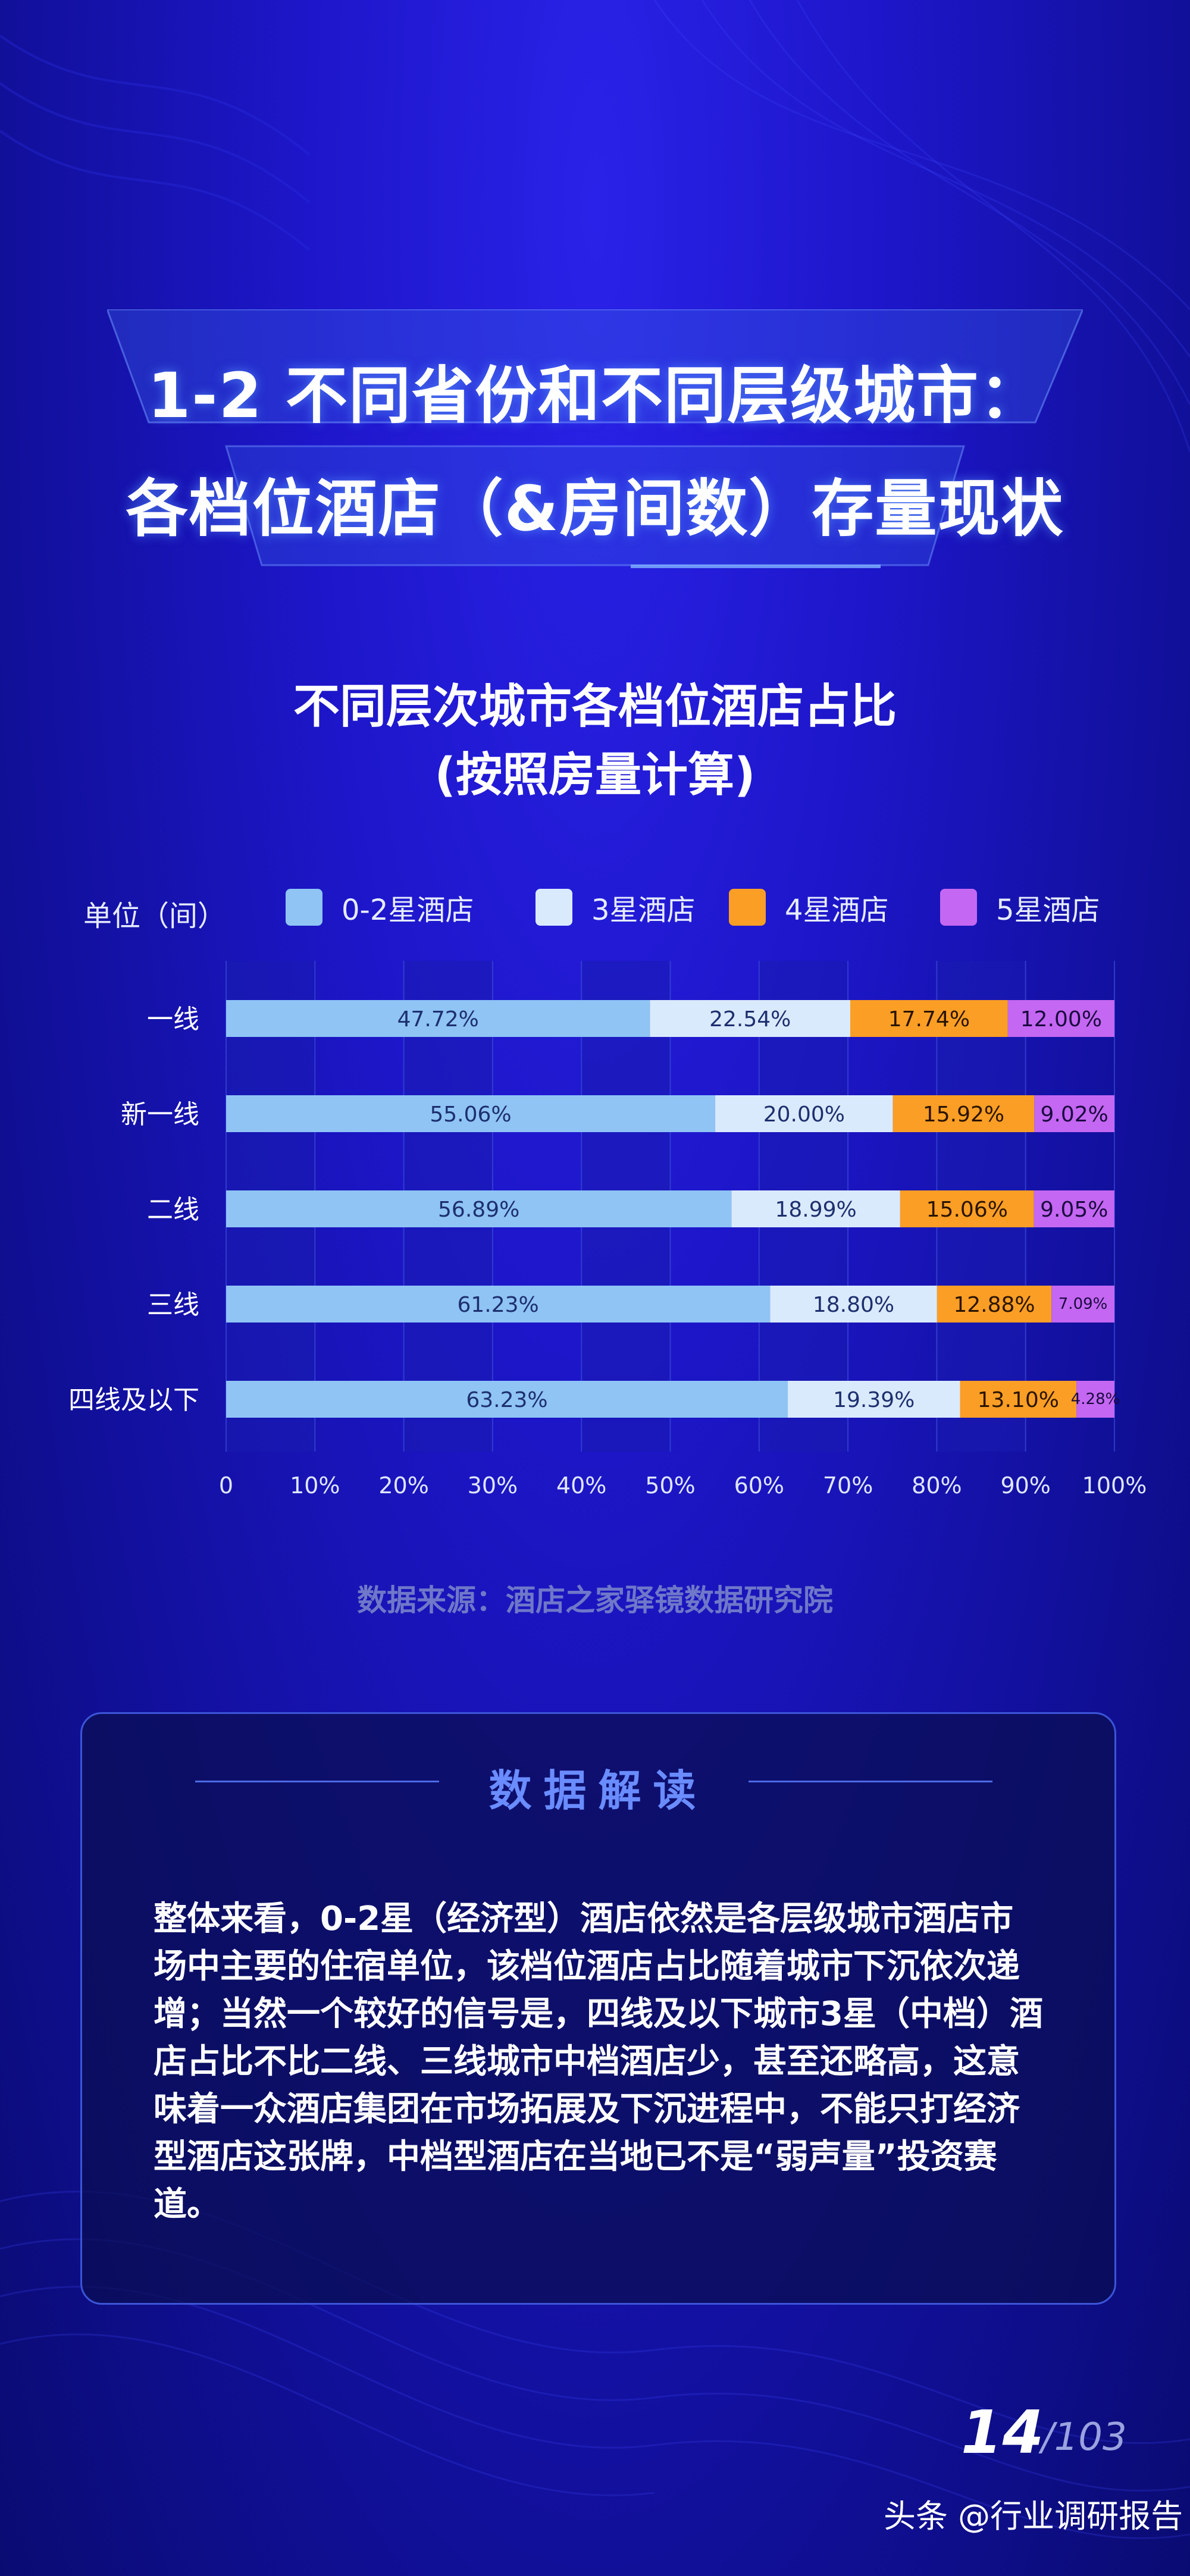  Describe the element at coordinates (1002, 2432) in the screenshot. I see `page-number: 14` at that location.